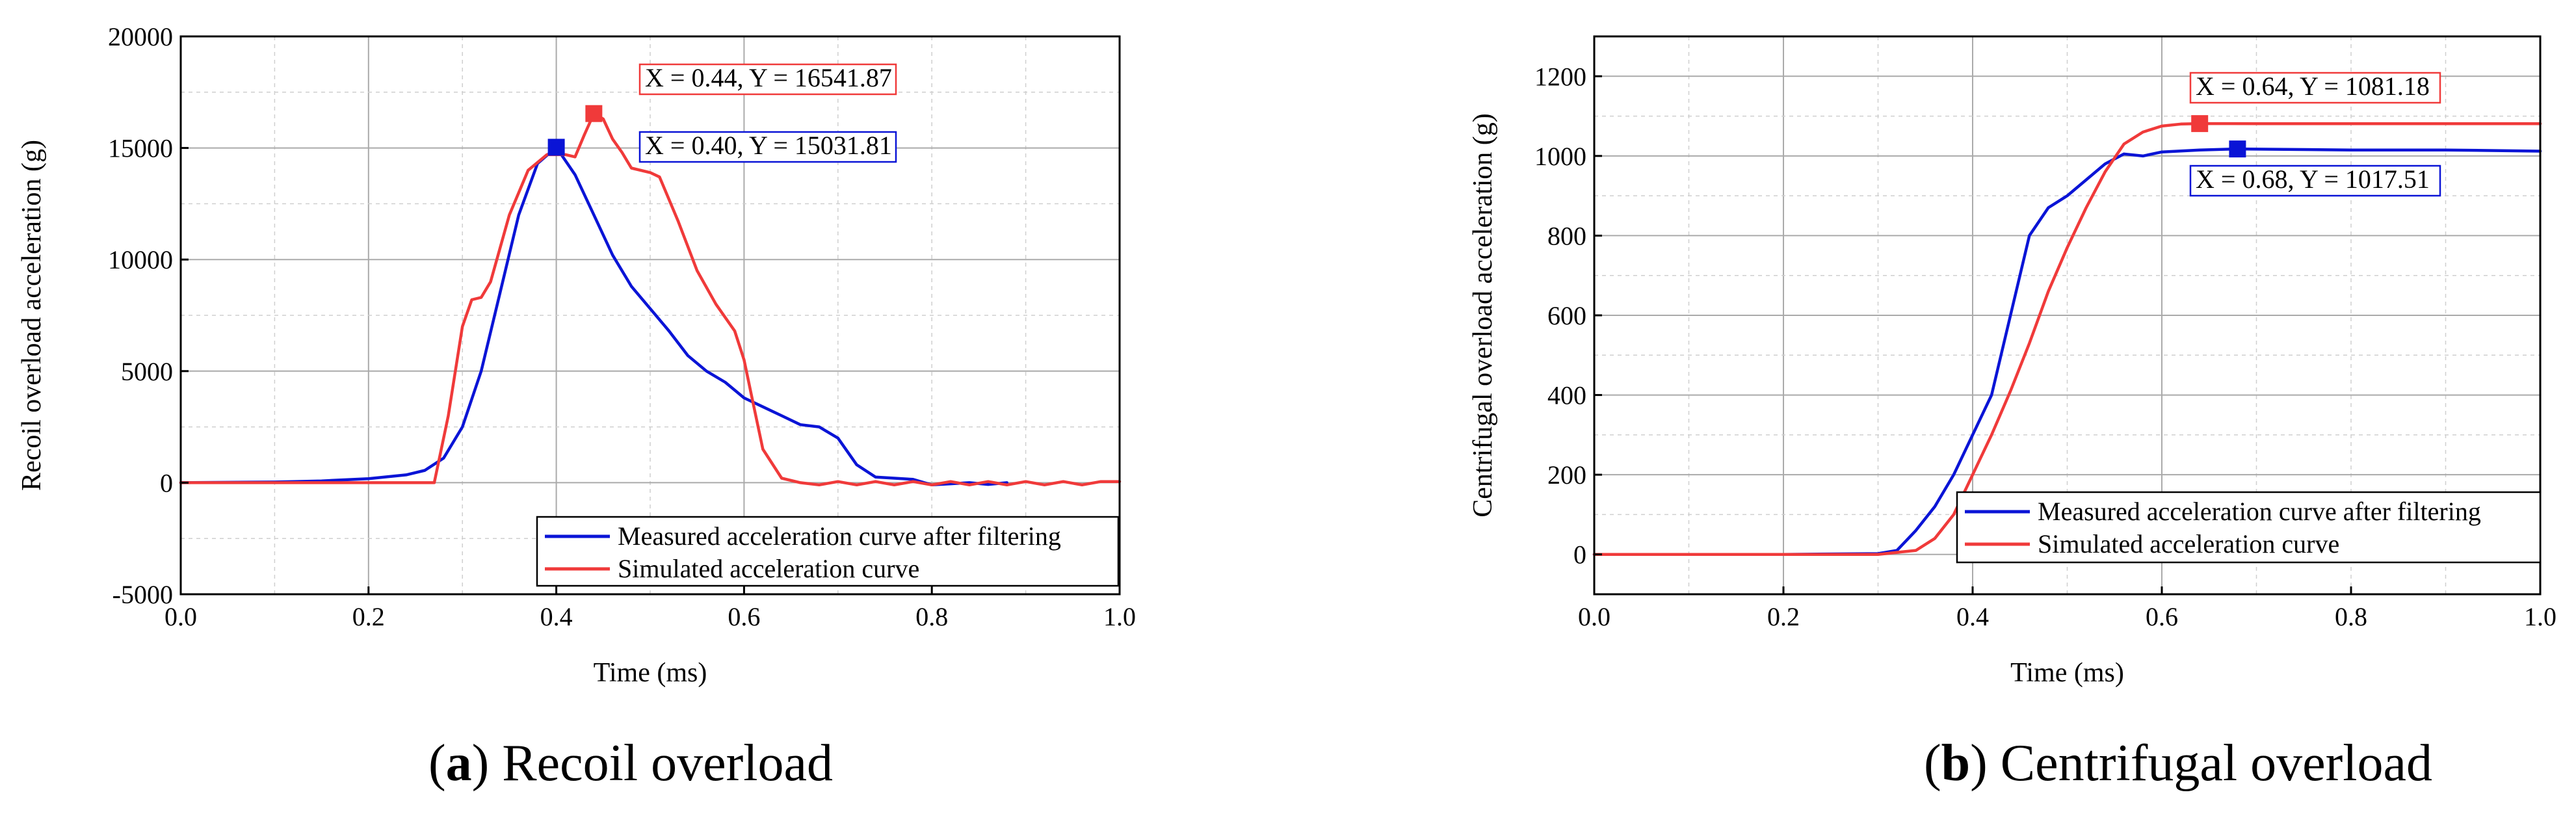 This screenshot has height=814, width=2576. What do you see at coordinates (142, 594) in the screenshot?
I see `y-tick-label: -5000` at bounding box center [142, 594].